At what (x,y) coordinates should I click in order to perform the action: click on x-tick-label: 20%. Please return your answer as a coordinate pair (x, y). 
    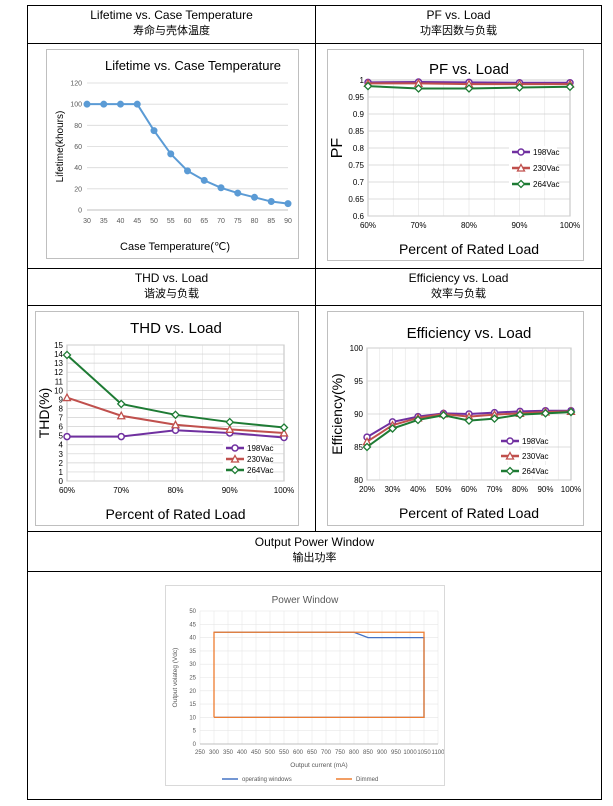
    Looking at the image, I should click on (367, 489).